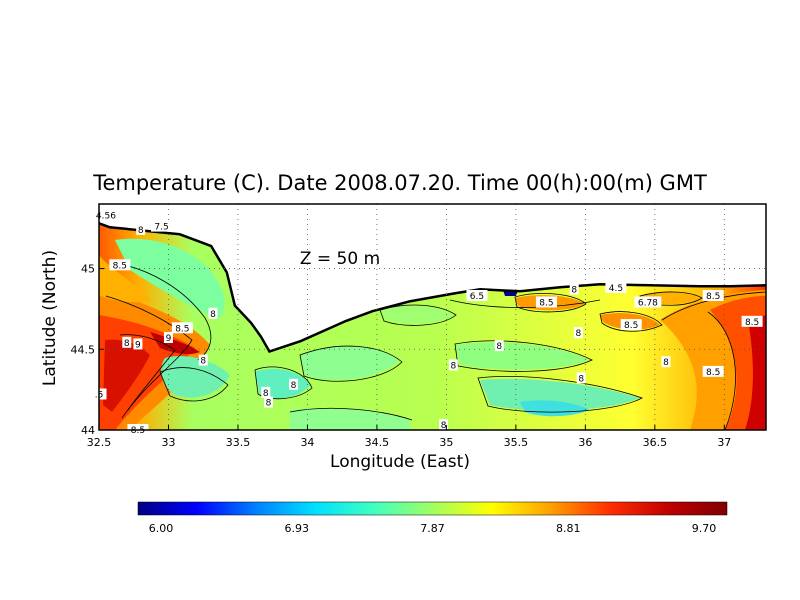 The height and width of the screenshot is (600, 800). Describe the element at coordinates (568, 528) in the screenshot. I see `colorbar-tick-label: 8.81` at that location.